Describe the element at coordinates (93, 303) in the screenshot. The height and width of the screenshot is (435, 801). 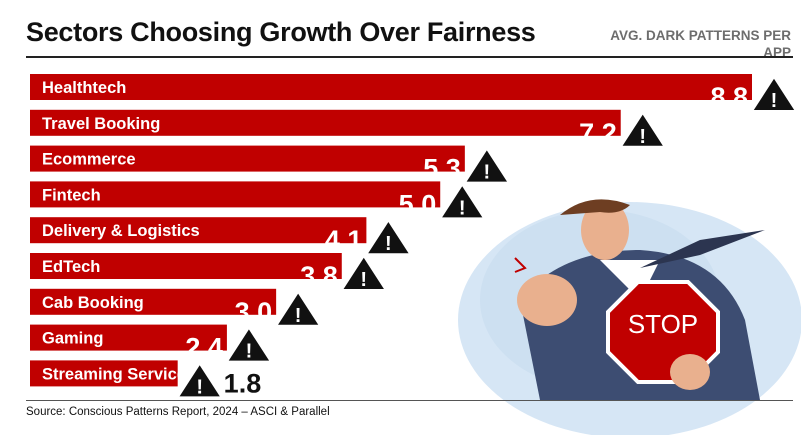
I see `category-label: Cab Booking` at that location.